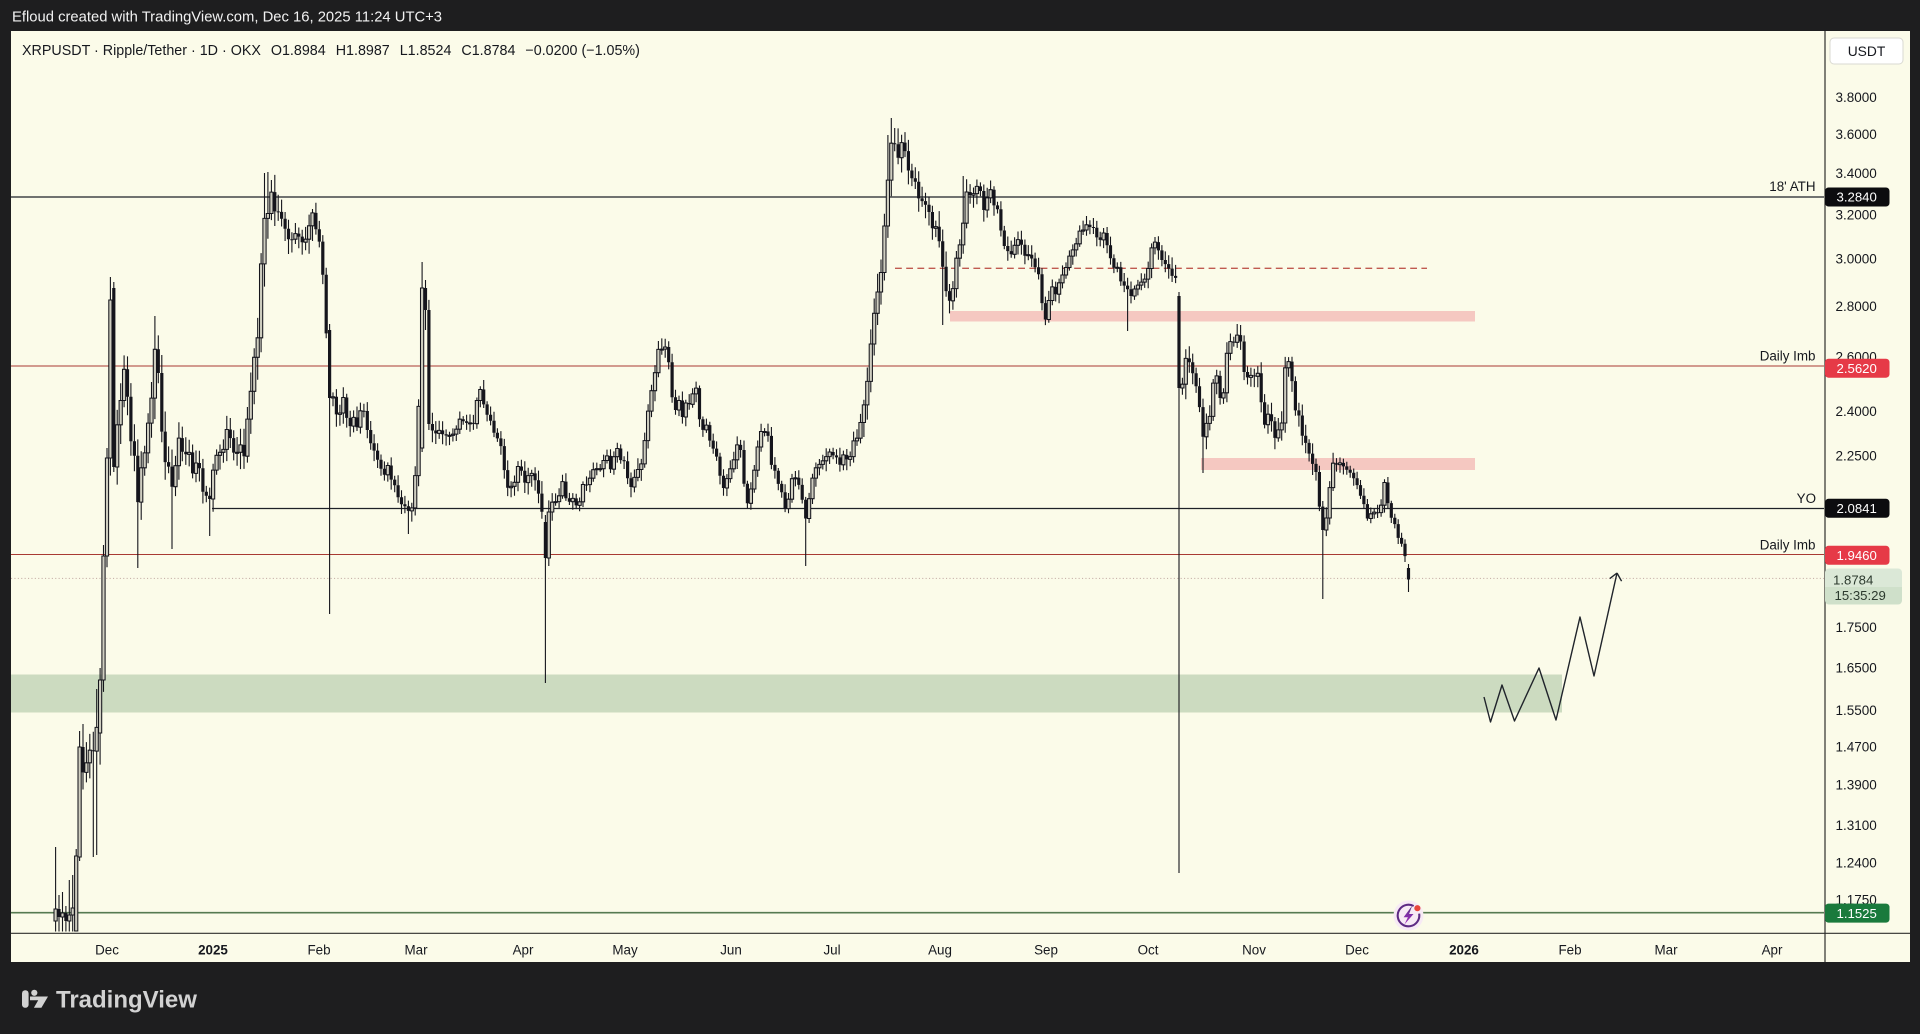  Describe the element at coordinates (1856, 668) in the screenshot. I see `svg-text: 1.6500` at that location.